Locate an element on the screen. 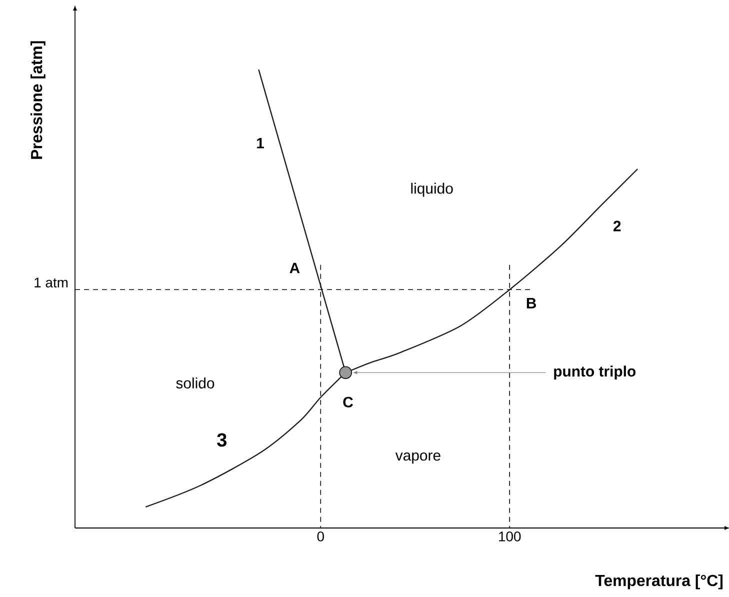  annotation: C is located at coordinates (348, 402).